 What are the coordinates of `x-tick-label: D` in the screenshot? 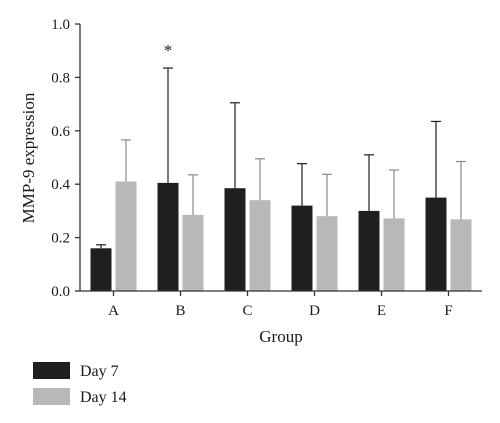 It's located at (314, 311).